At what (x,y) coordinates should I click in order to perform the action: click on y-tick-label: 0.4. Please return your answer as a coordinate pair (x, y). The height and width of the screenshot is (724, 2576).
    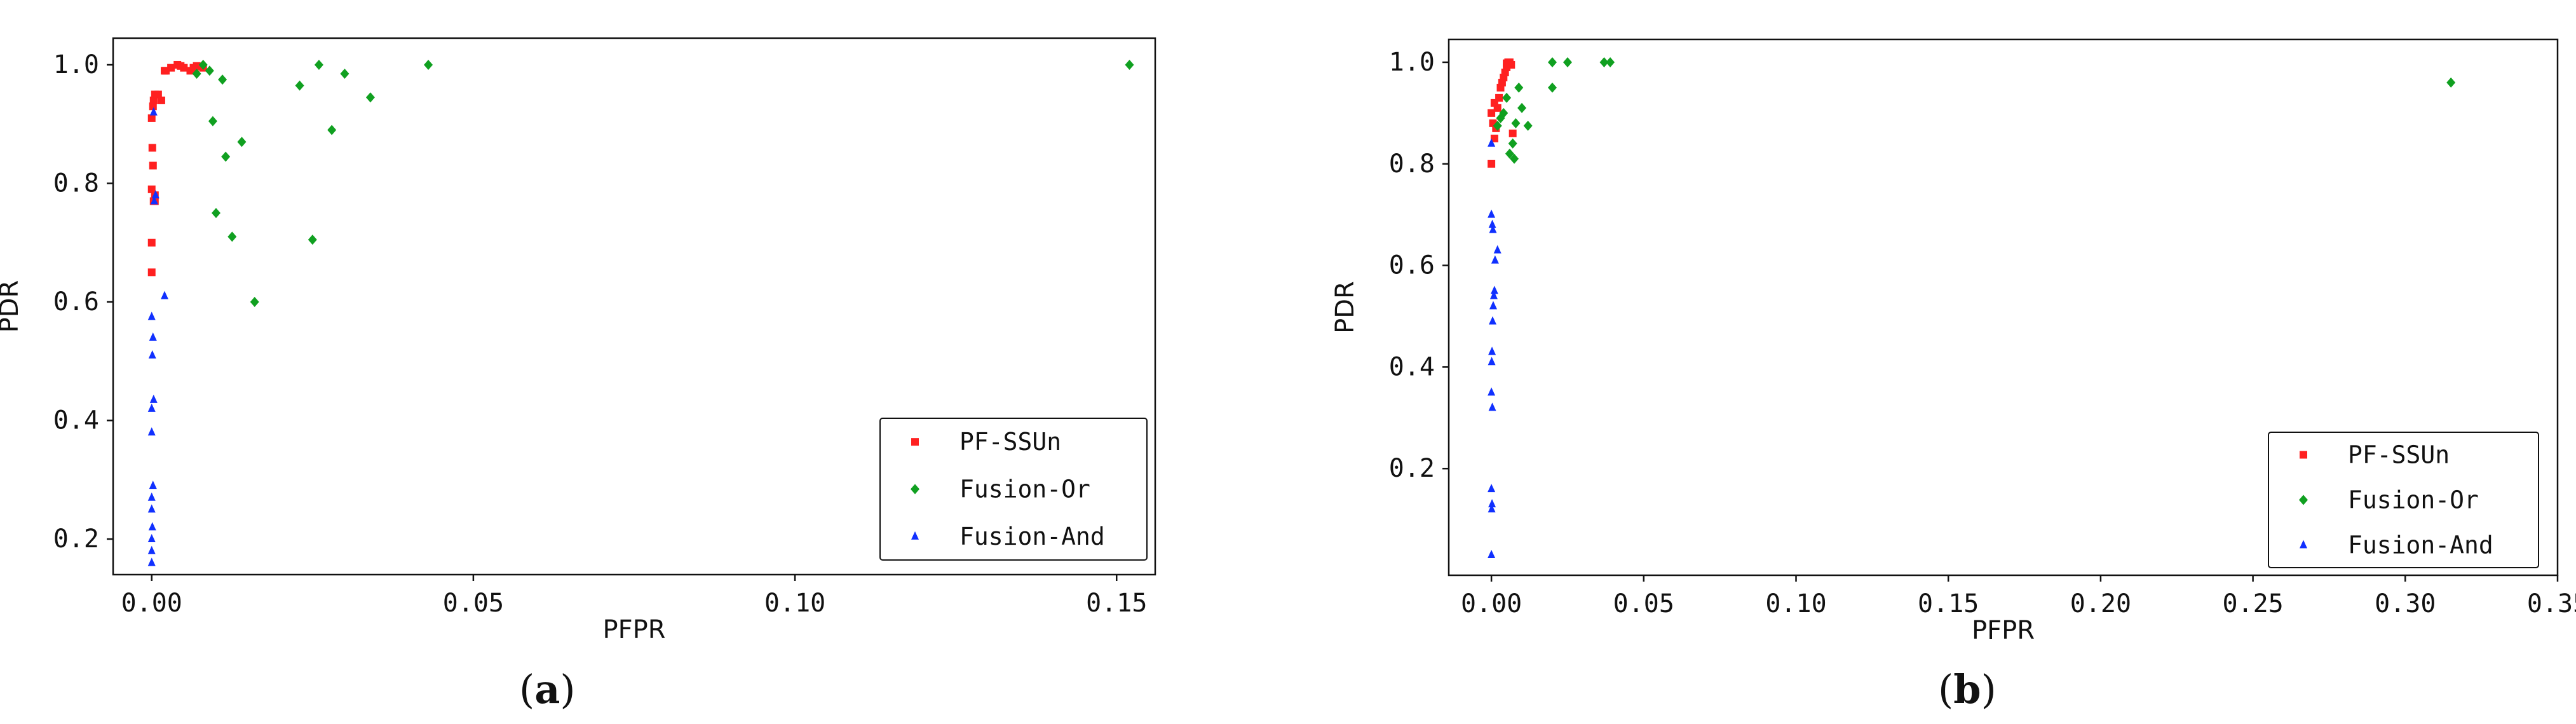
    Looking at the image, I should click on (76, 420).